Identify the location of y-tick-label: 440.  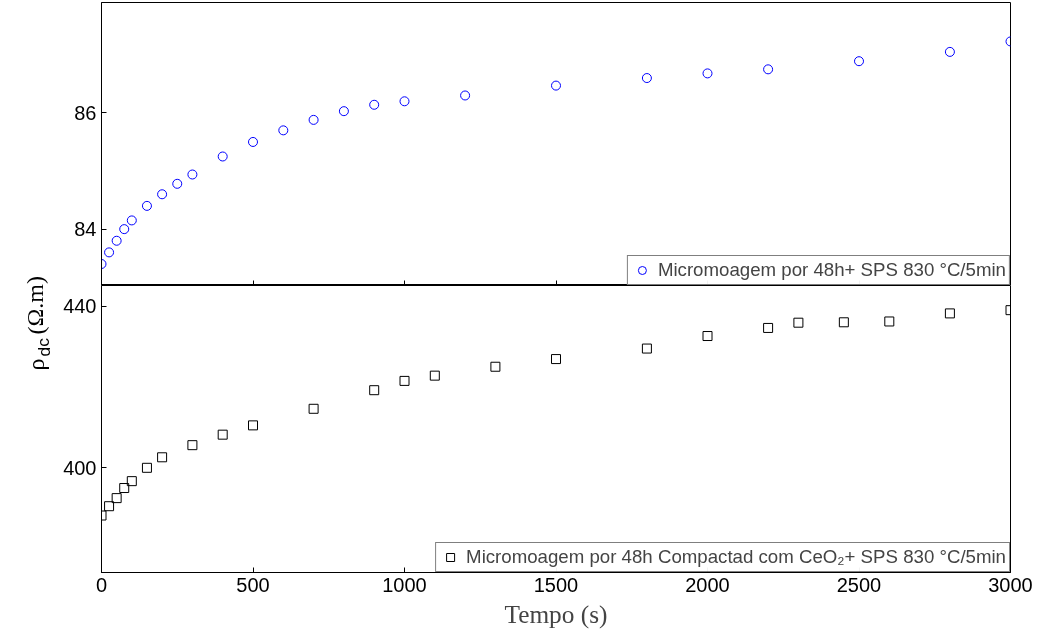
(80, 306).